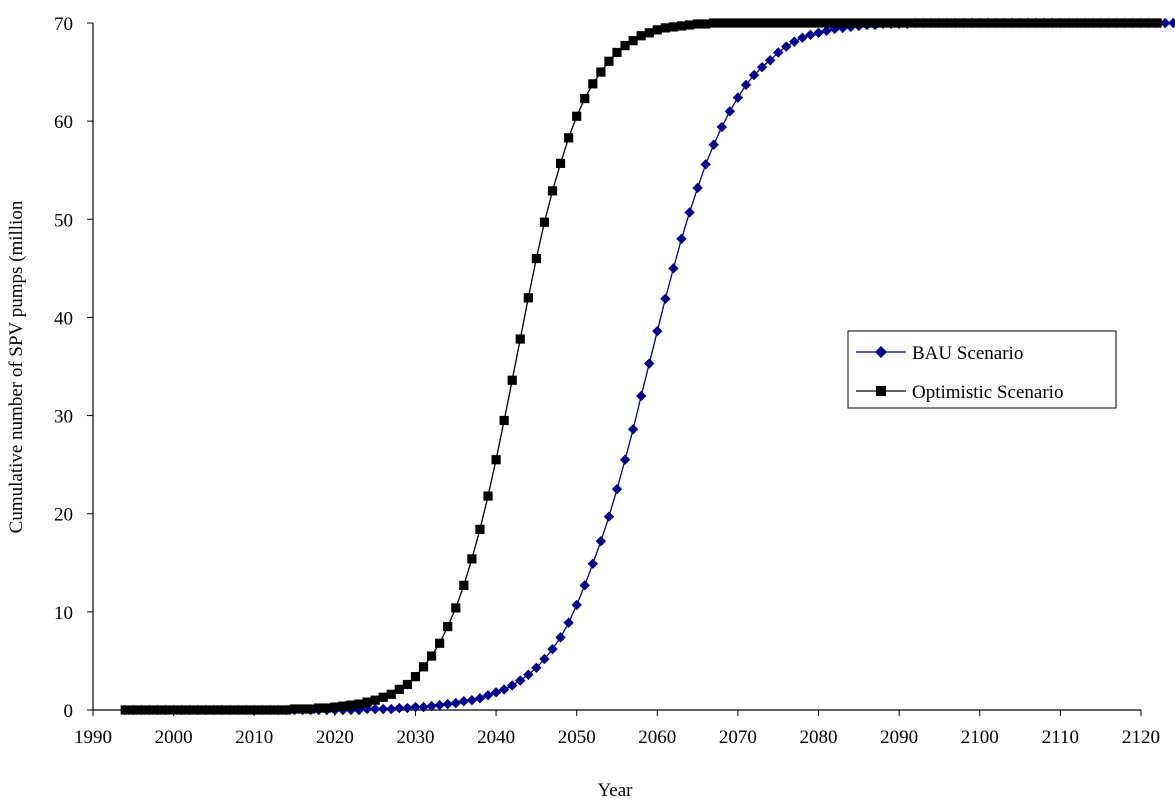  I want to click on x-tick-label: 2060, so click(657, 737).